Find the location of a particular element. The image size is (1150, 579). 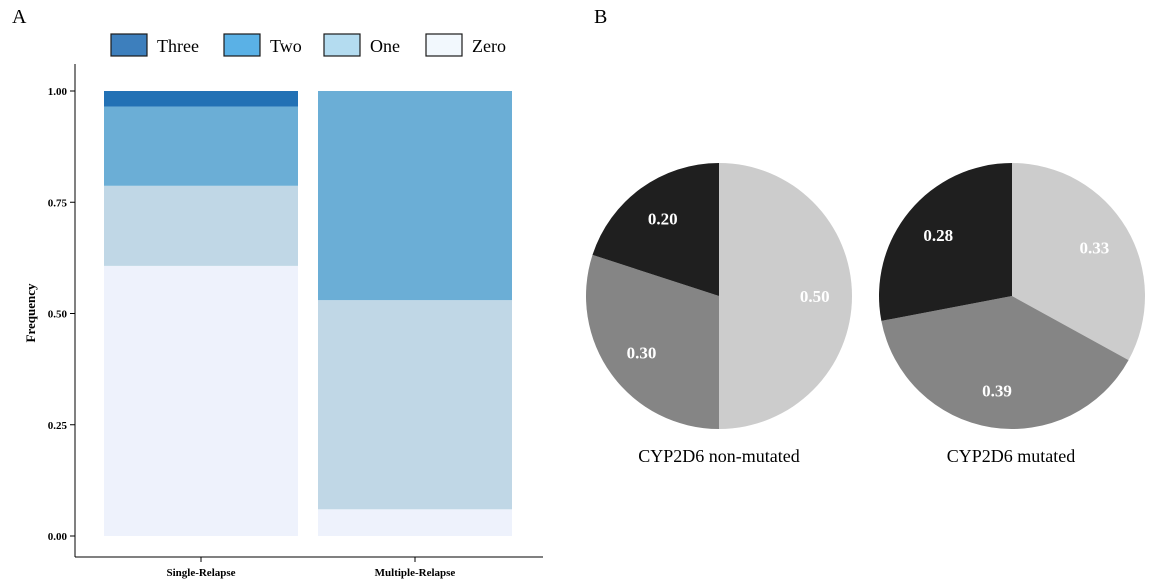

y-tick-label: 0.50 is located at coordinates (58, 315).